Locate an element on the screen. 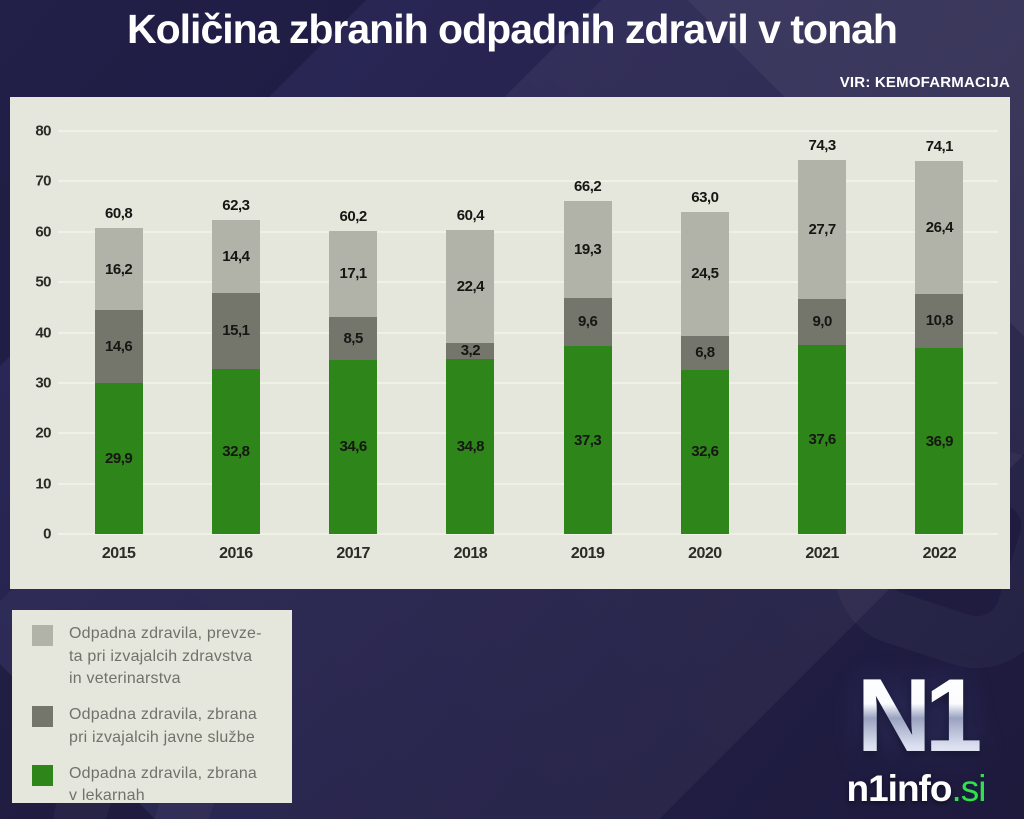  segment-value-label: 32,6 is located at coordinates (705, 452).